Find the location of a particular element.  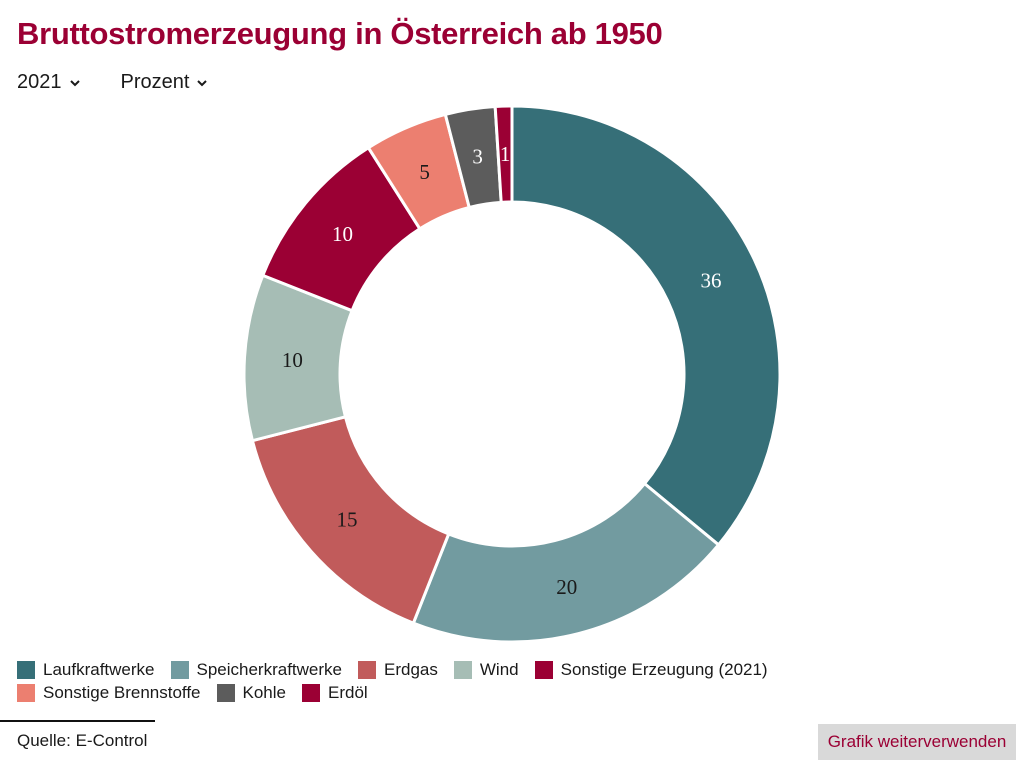

slice-value-label: 5 is located at coordinates (424, 172).